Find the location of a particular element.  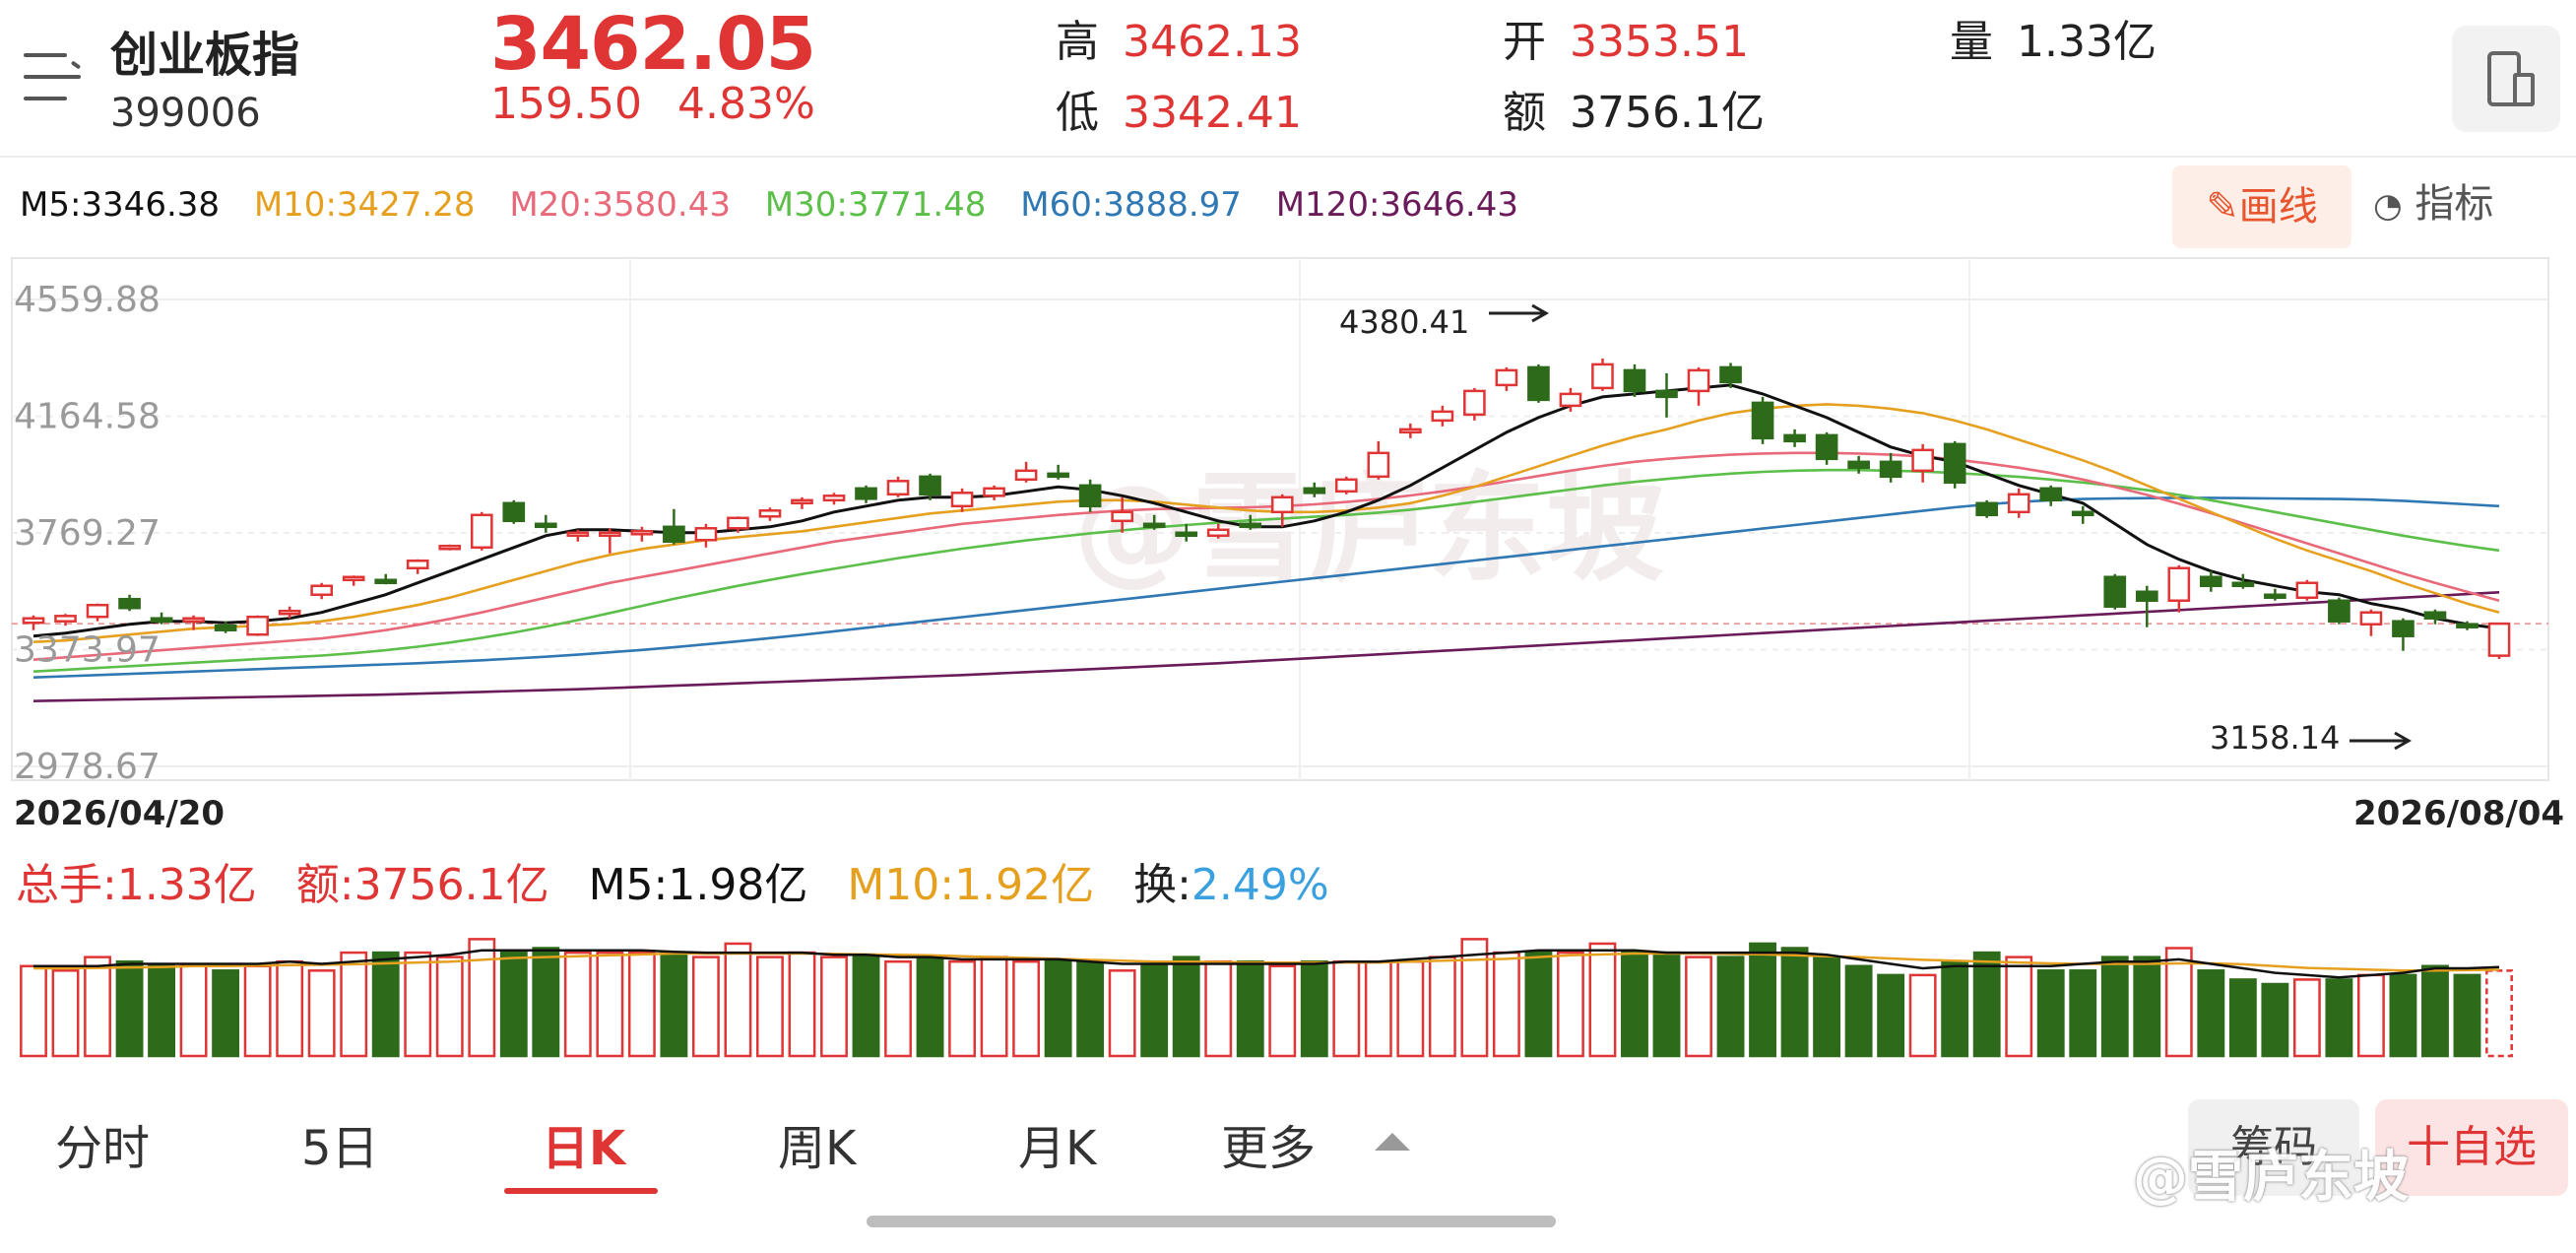

volume-chart is located at coordinates (1288, 983).